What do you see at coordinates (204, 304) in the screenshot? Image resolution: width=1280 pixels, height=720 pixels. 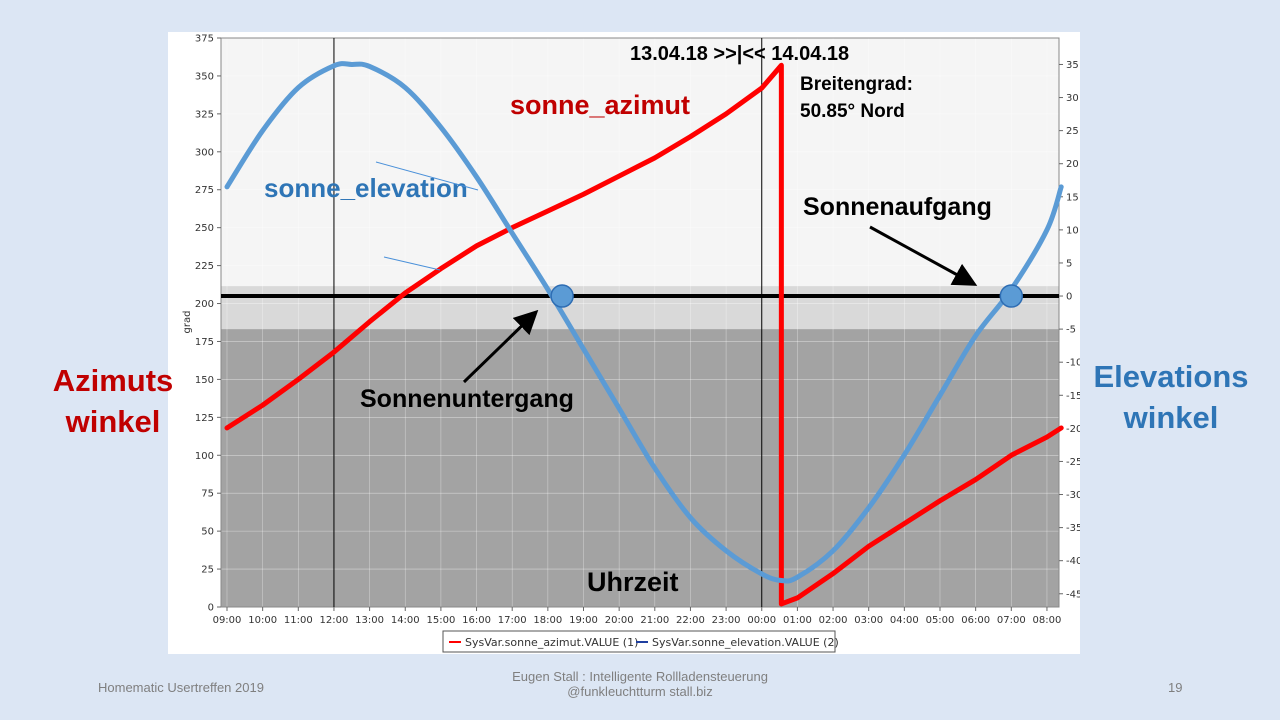 I see `left-tick-label: 200` at bounding box center [204, 304].